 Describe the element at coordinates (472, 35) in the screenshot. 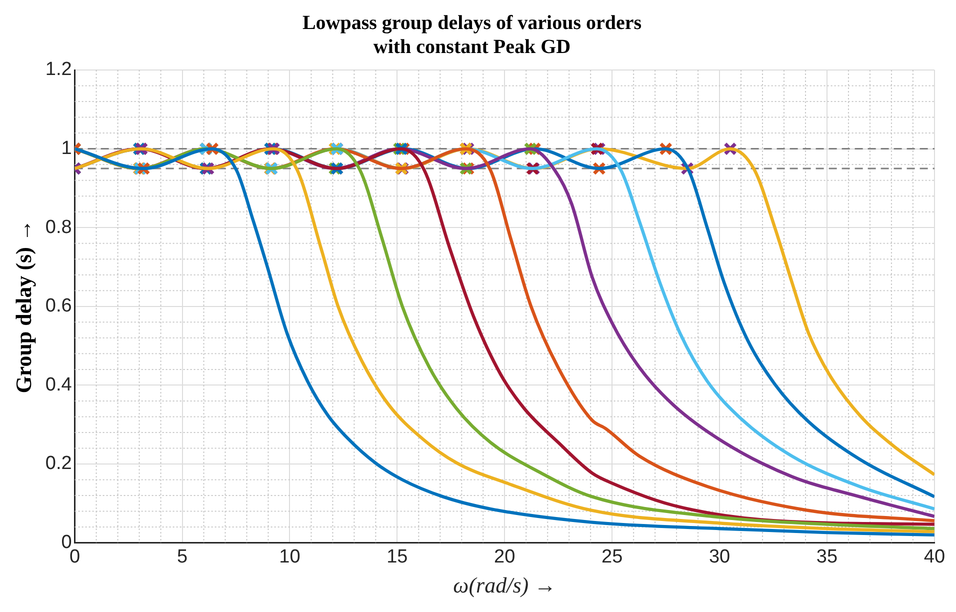

I see `chart-title: Lowpass group delays of various orders with constant Peak GD` at that location.